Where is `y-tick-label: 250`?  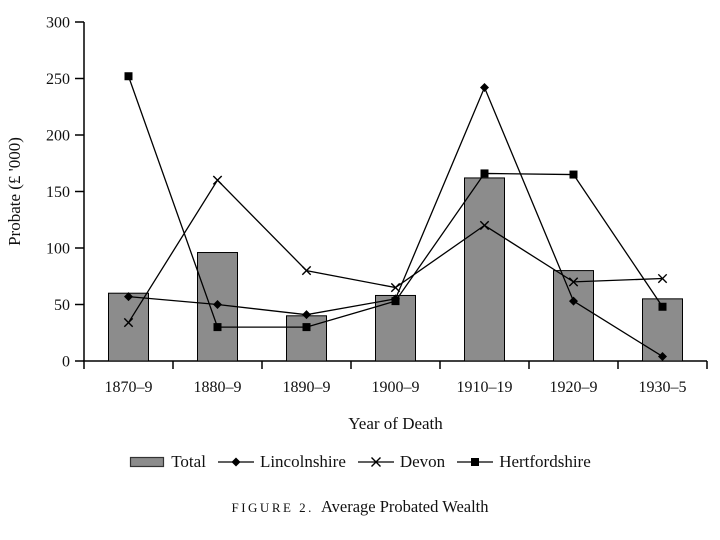 y-tick-label: 250 is located at coordinates (58, 79).